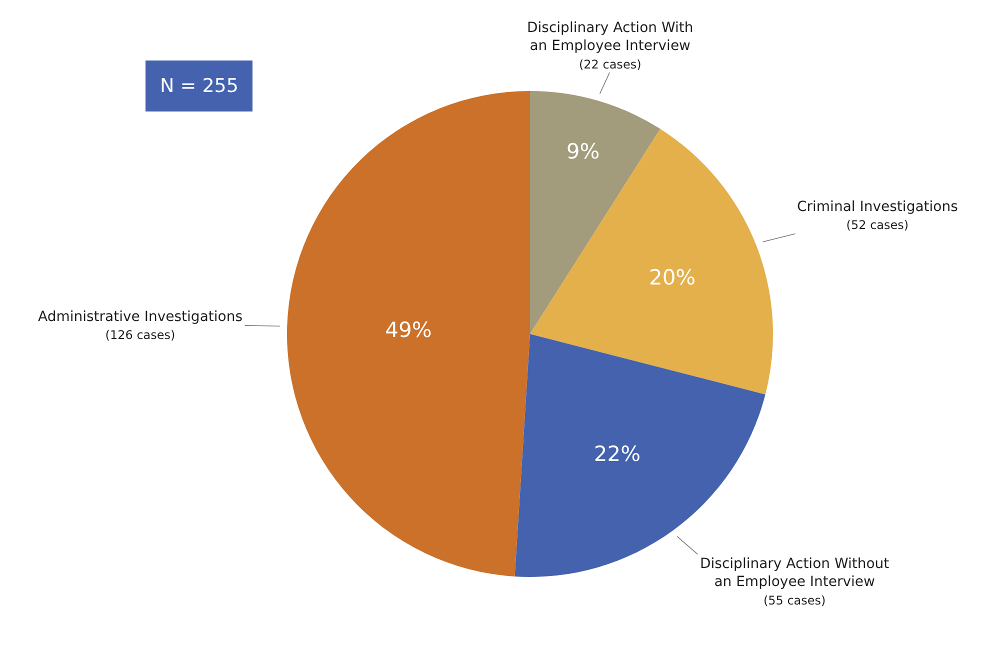  Describe the element at coordinates (672, 278) in the screenshot. I see `data-label: 20%` at that location.